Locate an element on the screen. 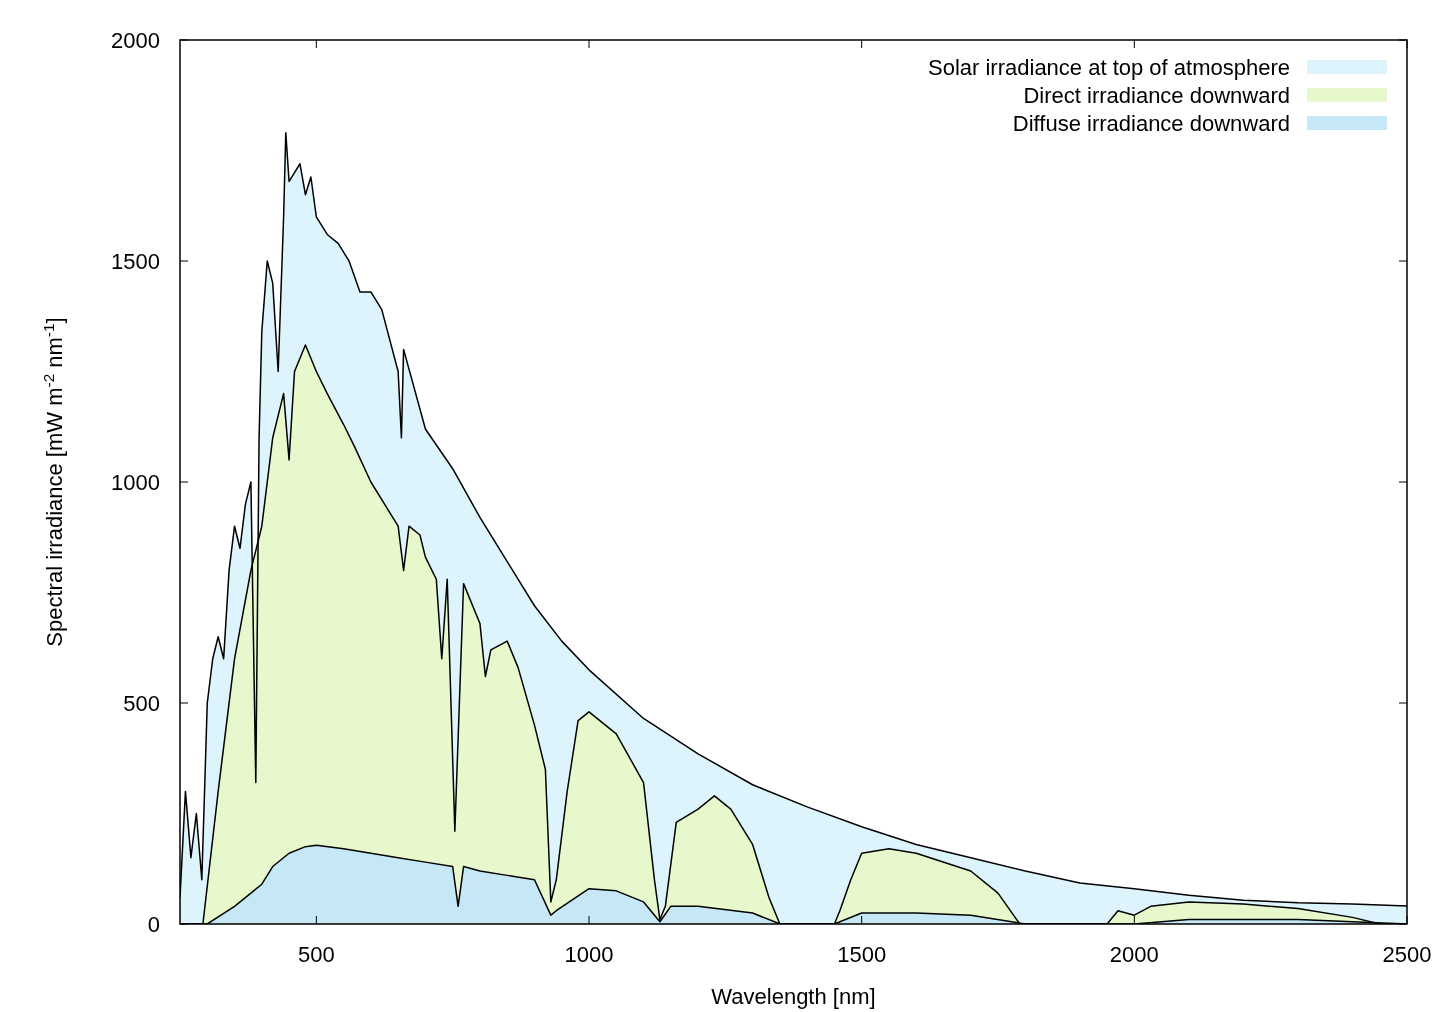 Image resolution: width=1443 pixels, height=1012 pixels. x-tick-label: 1000 is located at coordinates (589, 954).